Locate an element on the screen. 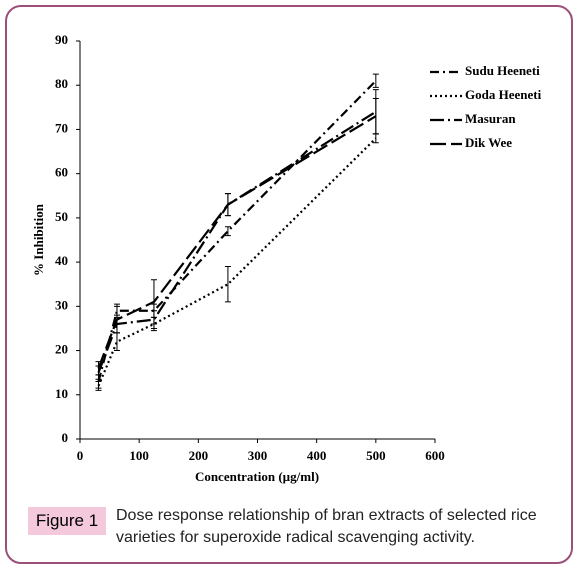  x-axis-label: Concentration (µg/ml) is located at coordinates (257, 476).